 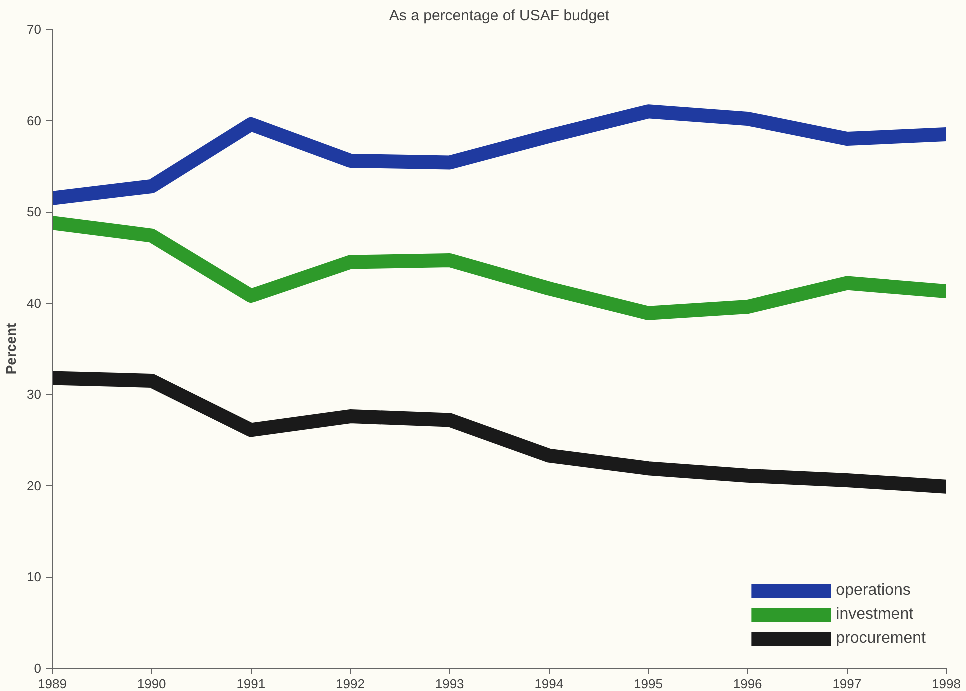 What do you see at coordinates (747, 683) in the screenshot?
I see `x-tick-label: 1996` at bounding box center [747, 683].